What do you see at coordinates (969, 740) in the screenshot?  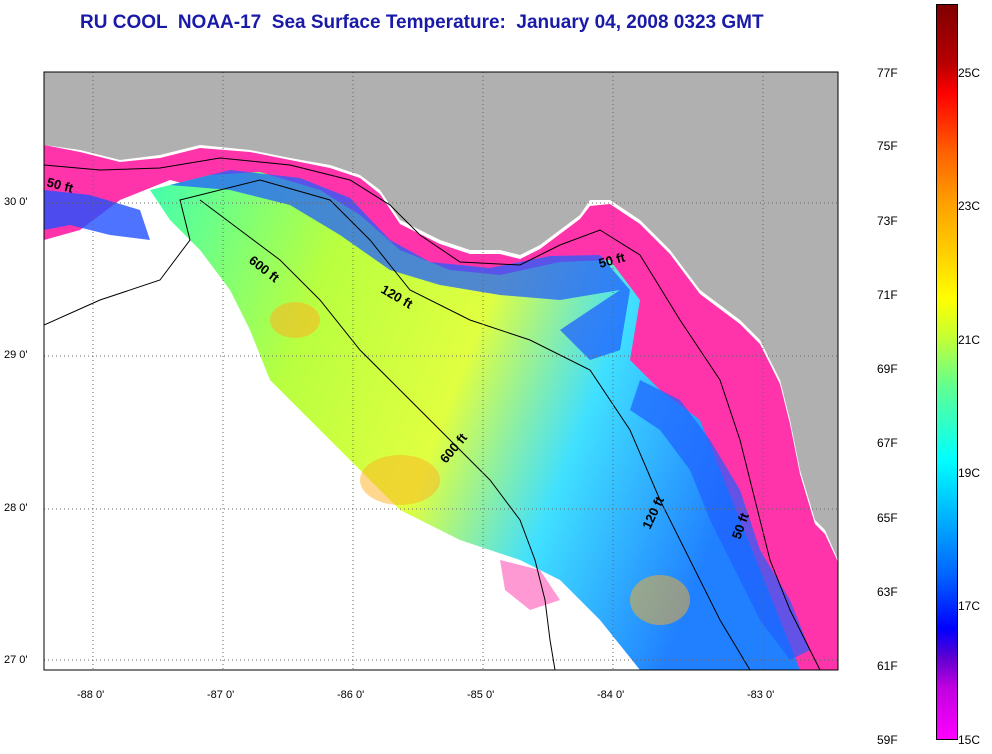 I see `colorbar-c-label: 15C` at bounding box center [969, 740].